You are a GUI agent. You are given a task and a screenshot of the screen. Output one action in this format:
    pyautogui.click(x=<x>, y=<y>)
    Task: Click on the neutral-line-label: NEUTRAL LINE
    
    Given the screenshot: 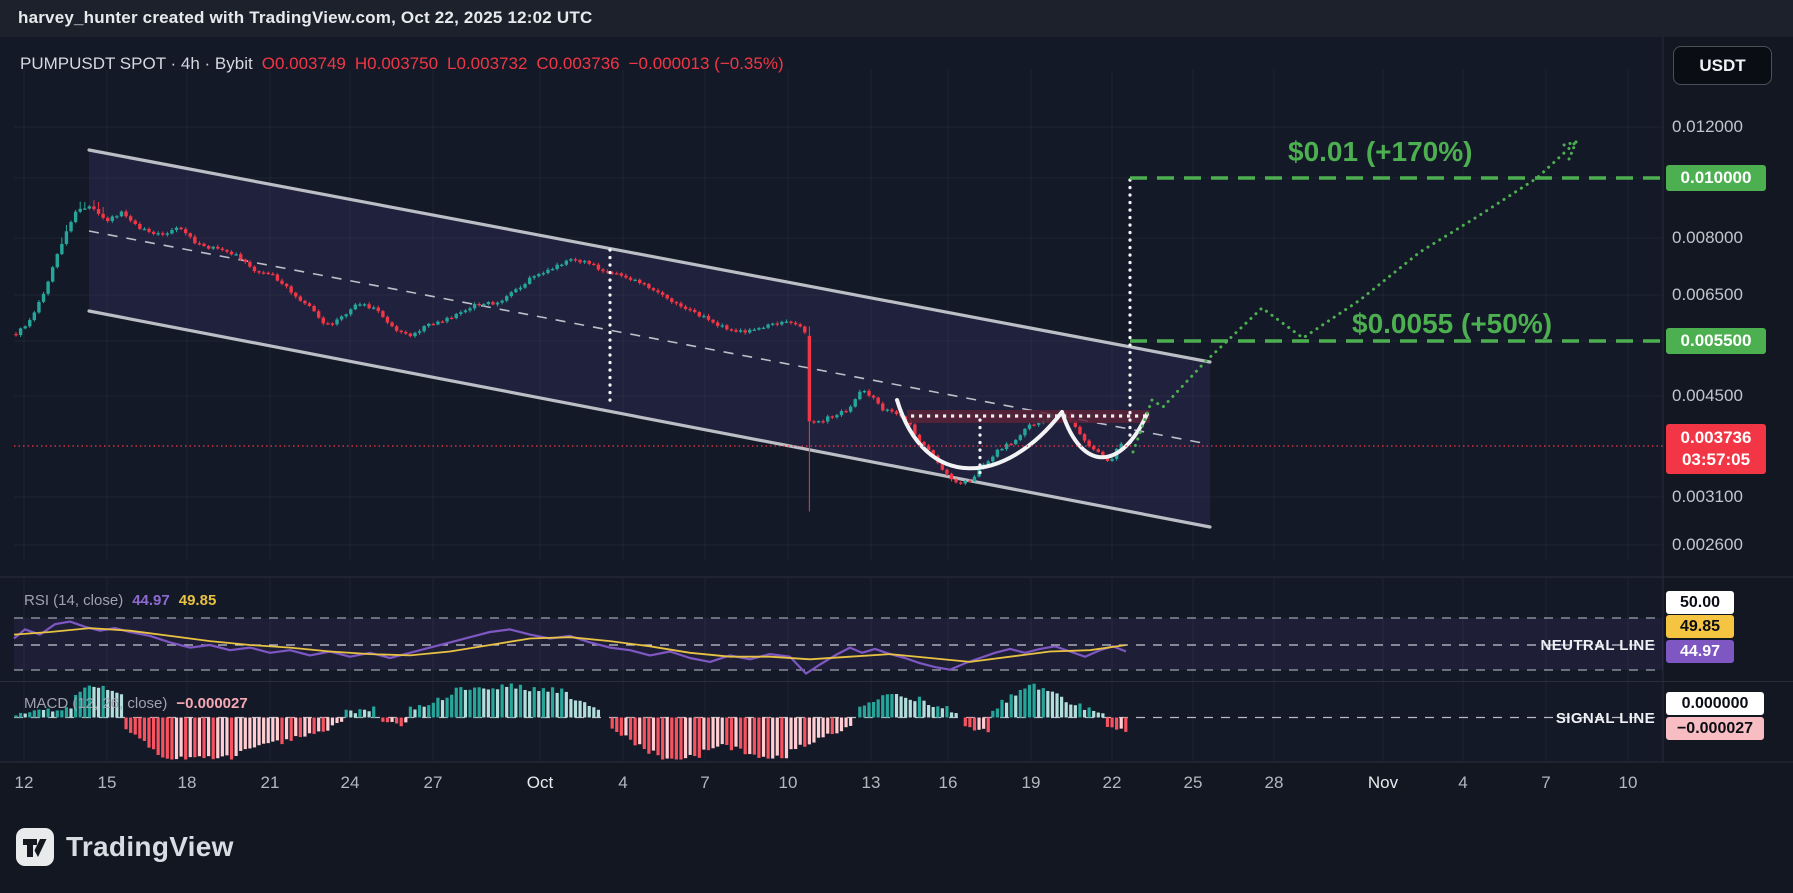 What is the action you would take?
    pyautogui.click(x=1597, y=645)
    